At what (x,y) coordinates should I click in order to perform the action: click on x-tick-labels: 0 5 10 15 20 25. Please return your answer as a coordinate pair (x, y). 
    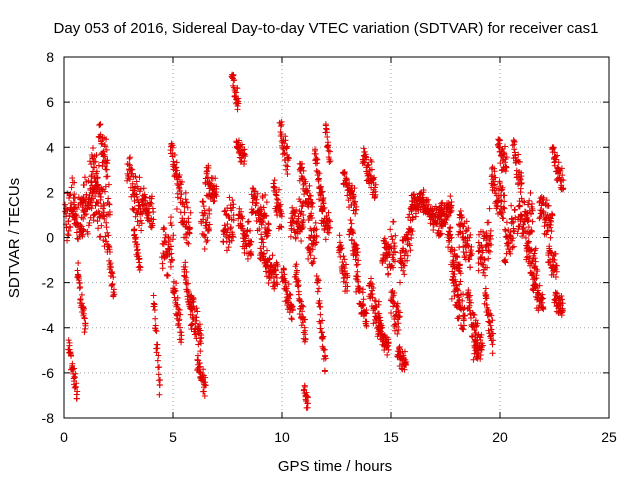
    Looking at the image, I should click on (338, 437).